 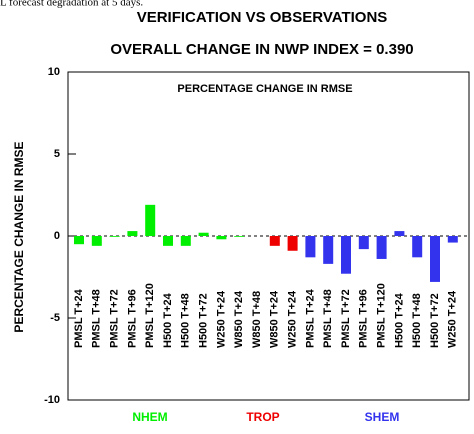 I want to click on y-axis-label: PERCENTAGE CHANGE IN RMSE, so click(x=19, y=236).